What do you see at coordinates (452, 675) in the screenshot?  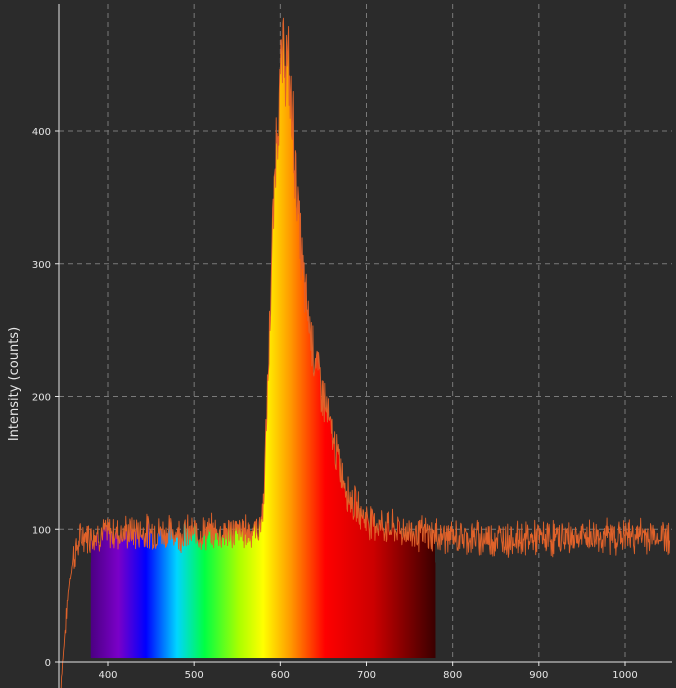 I see `x-tick-label-800: 800` at bounding box center [452, 675].